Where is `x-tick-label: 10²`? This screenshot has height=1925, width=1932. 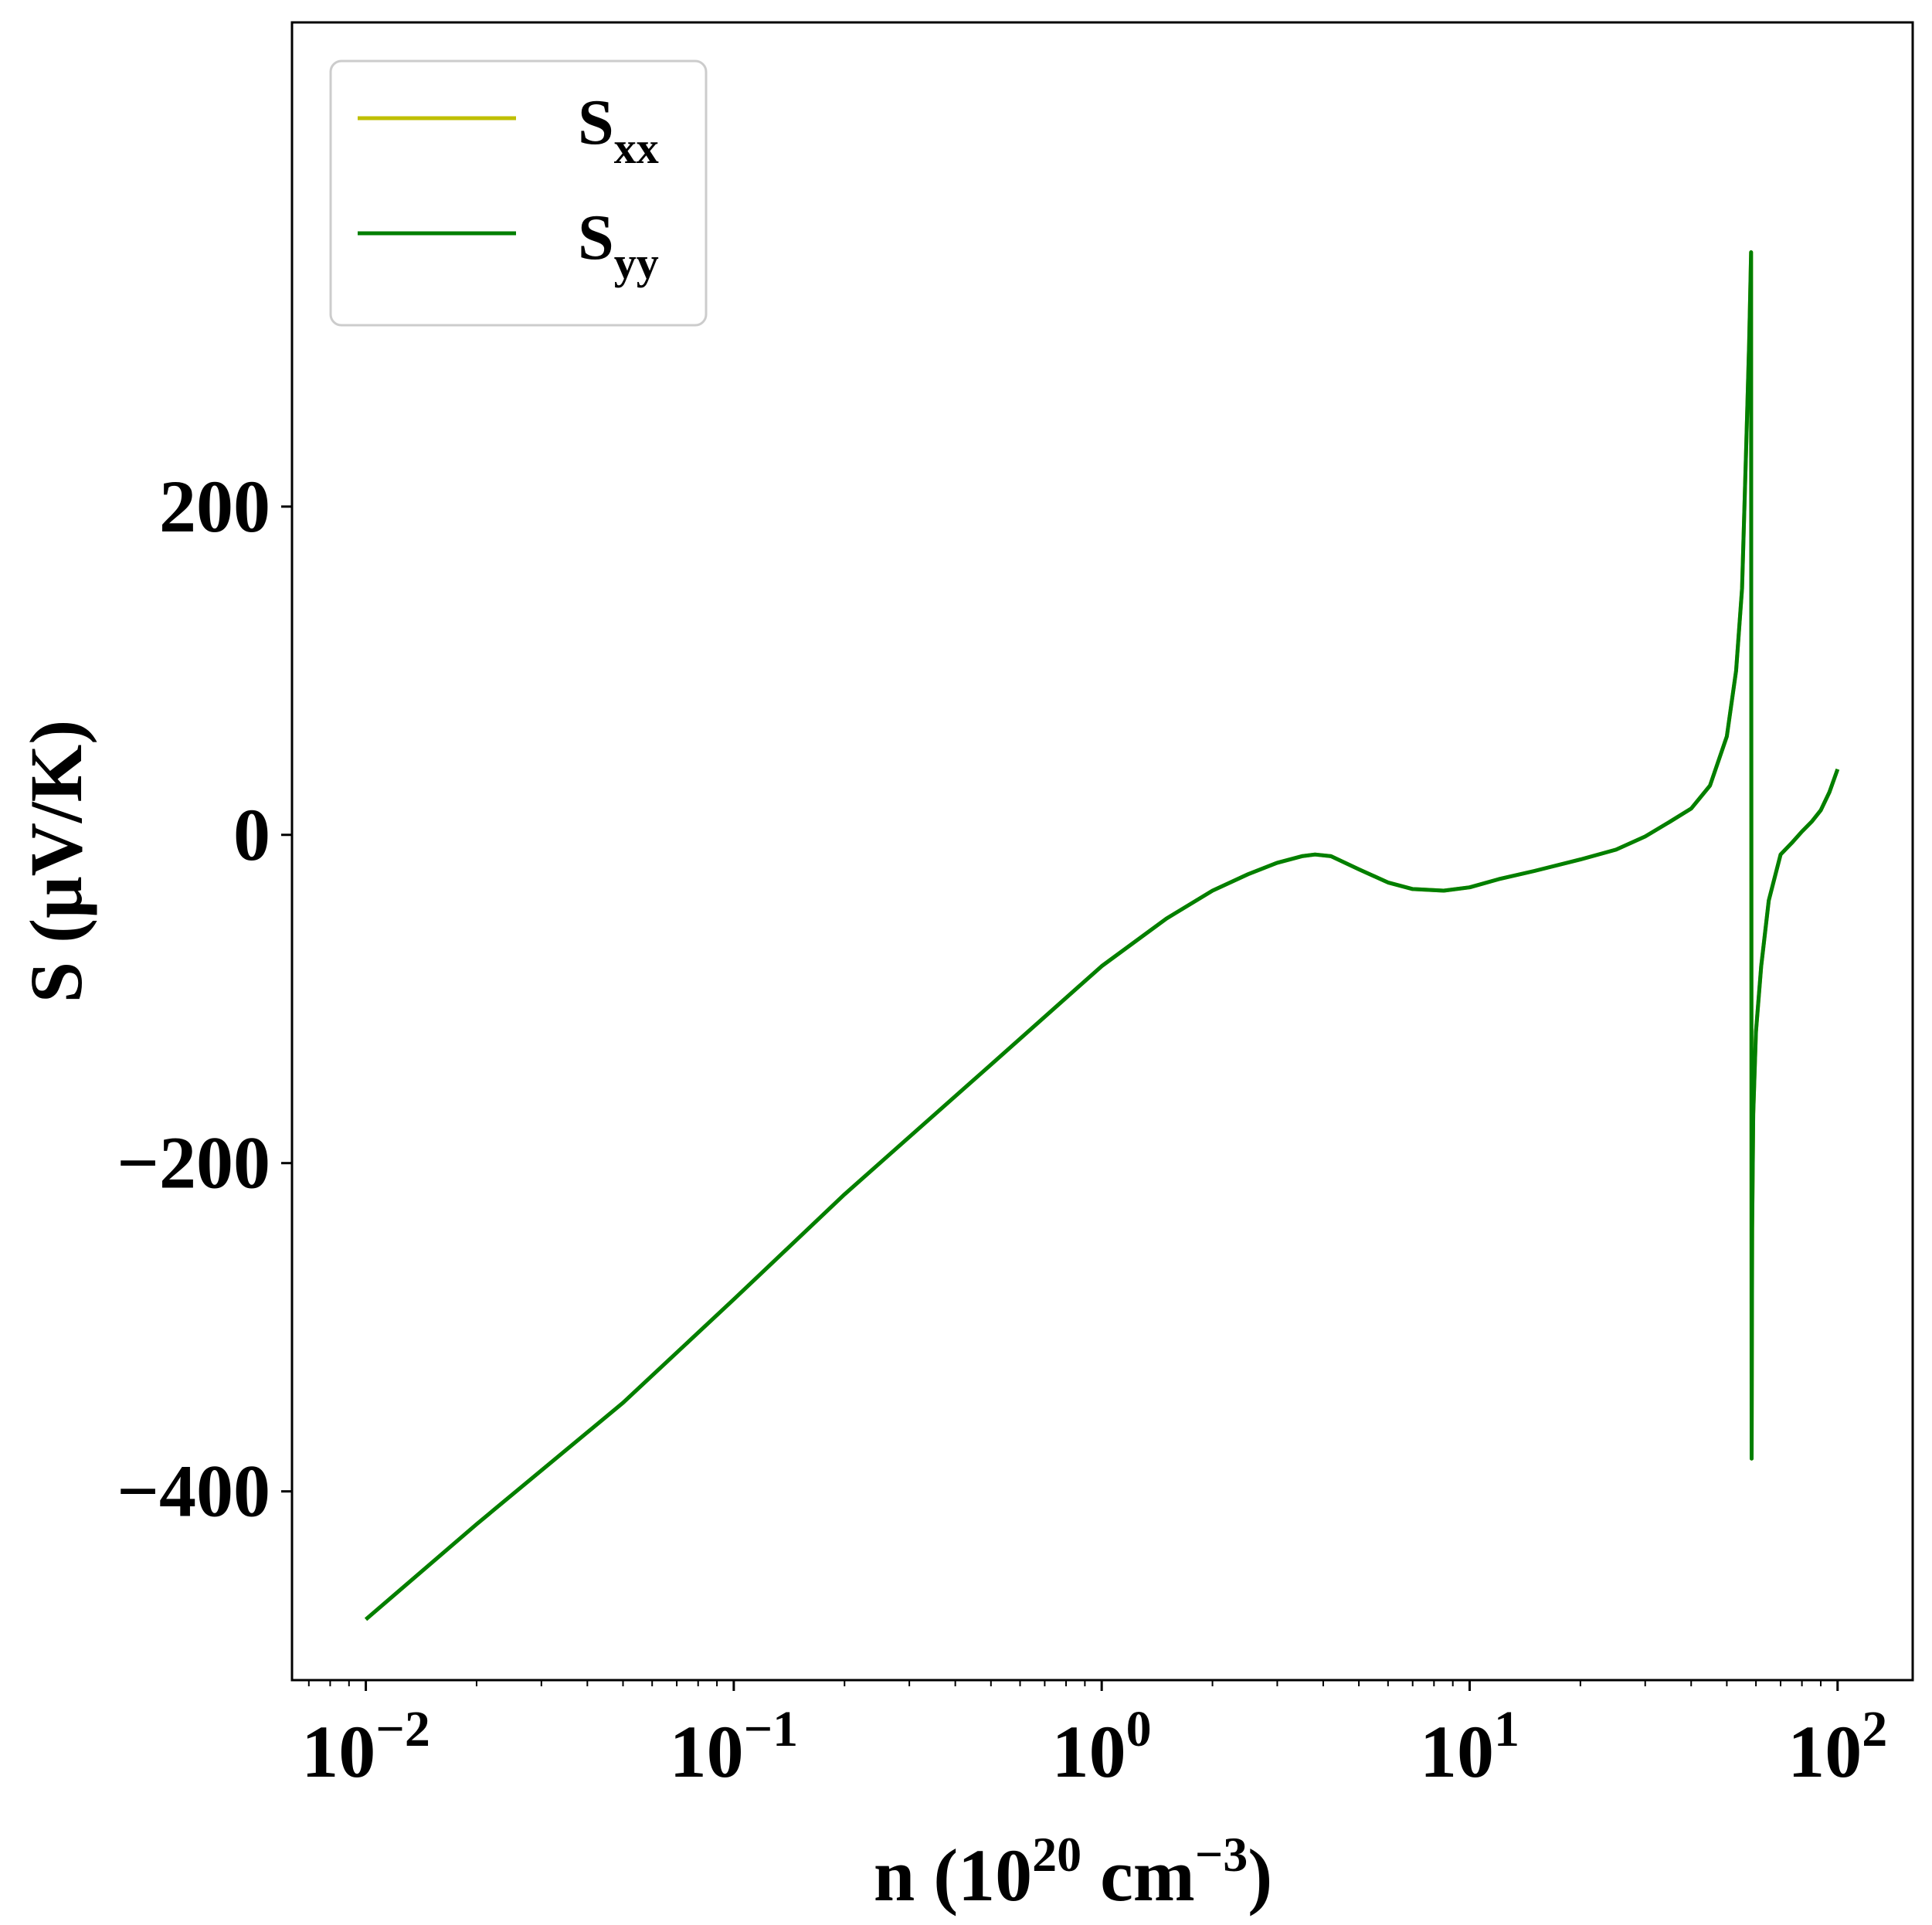
x-tick-label: 10² is located at coordinates (1838, 1747).